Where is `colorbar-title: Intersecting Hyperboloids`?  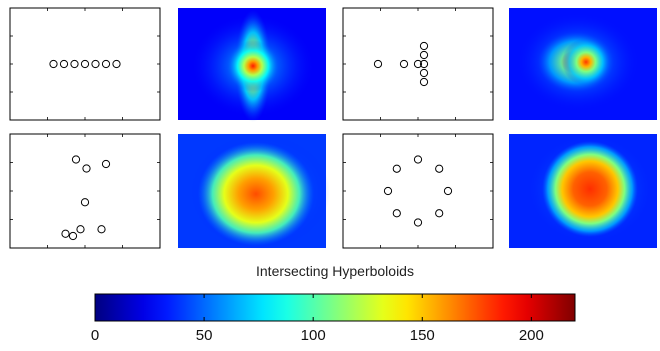 colorbar-title: Intersecting Hyperboloids is located at coordinates (335, 271).